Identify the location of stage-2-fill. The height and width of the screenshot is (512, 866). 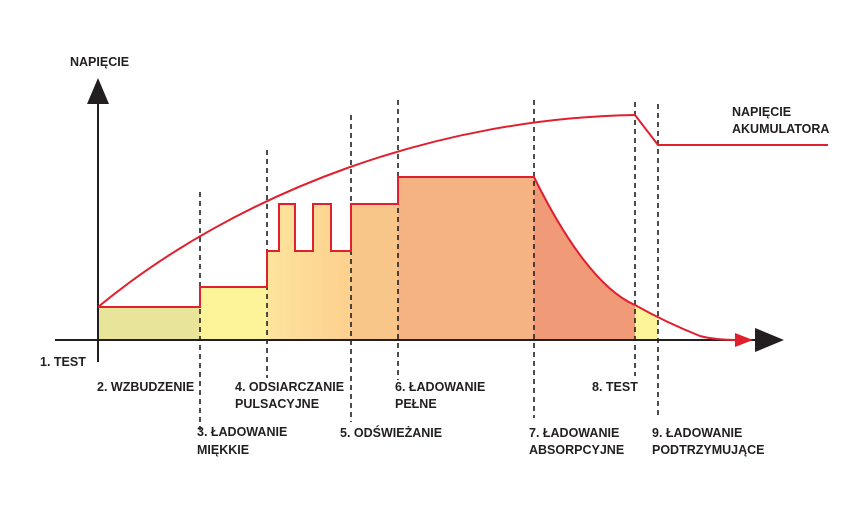
(149, 323).